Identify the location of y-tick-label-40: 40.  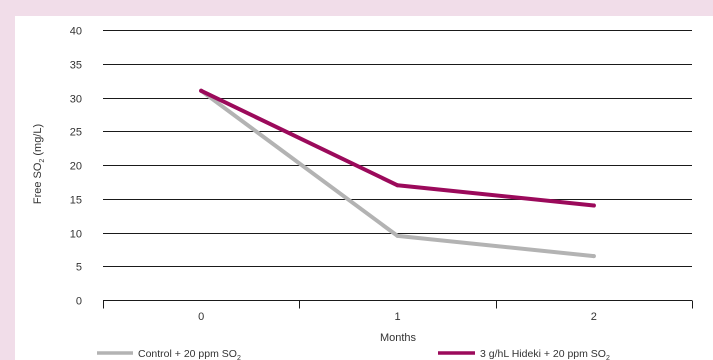
(76, 32).